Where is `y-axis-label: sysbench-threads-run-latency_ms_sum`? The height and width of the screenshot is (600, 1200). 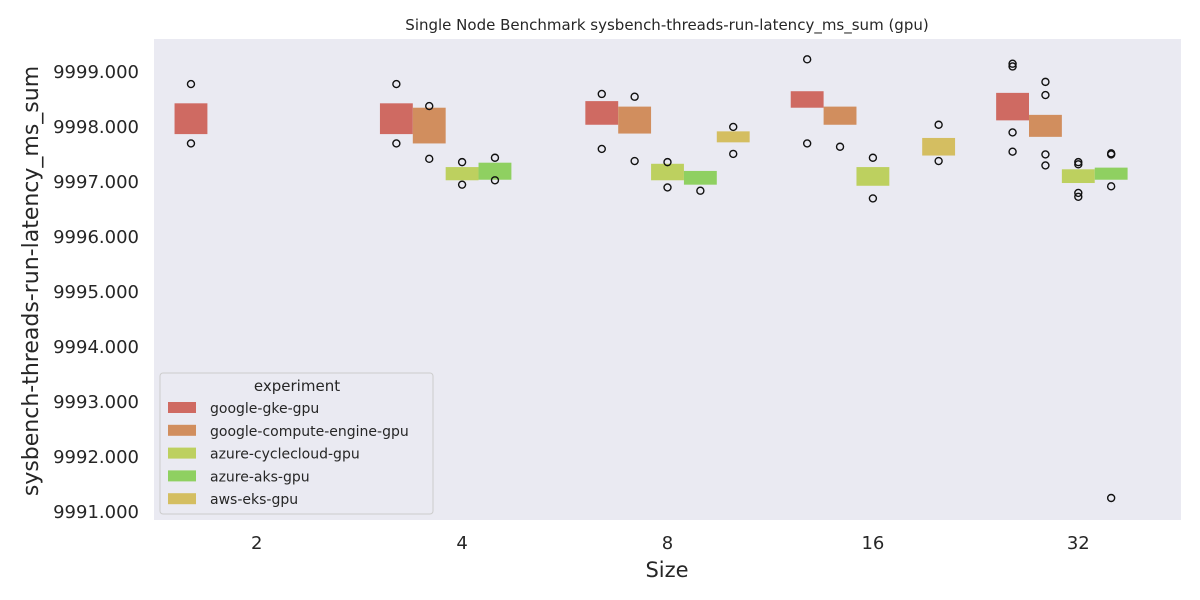 y-axis-label: sysbench-threads-run-latency_ms_sum is located at coordinates (31, 281).